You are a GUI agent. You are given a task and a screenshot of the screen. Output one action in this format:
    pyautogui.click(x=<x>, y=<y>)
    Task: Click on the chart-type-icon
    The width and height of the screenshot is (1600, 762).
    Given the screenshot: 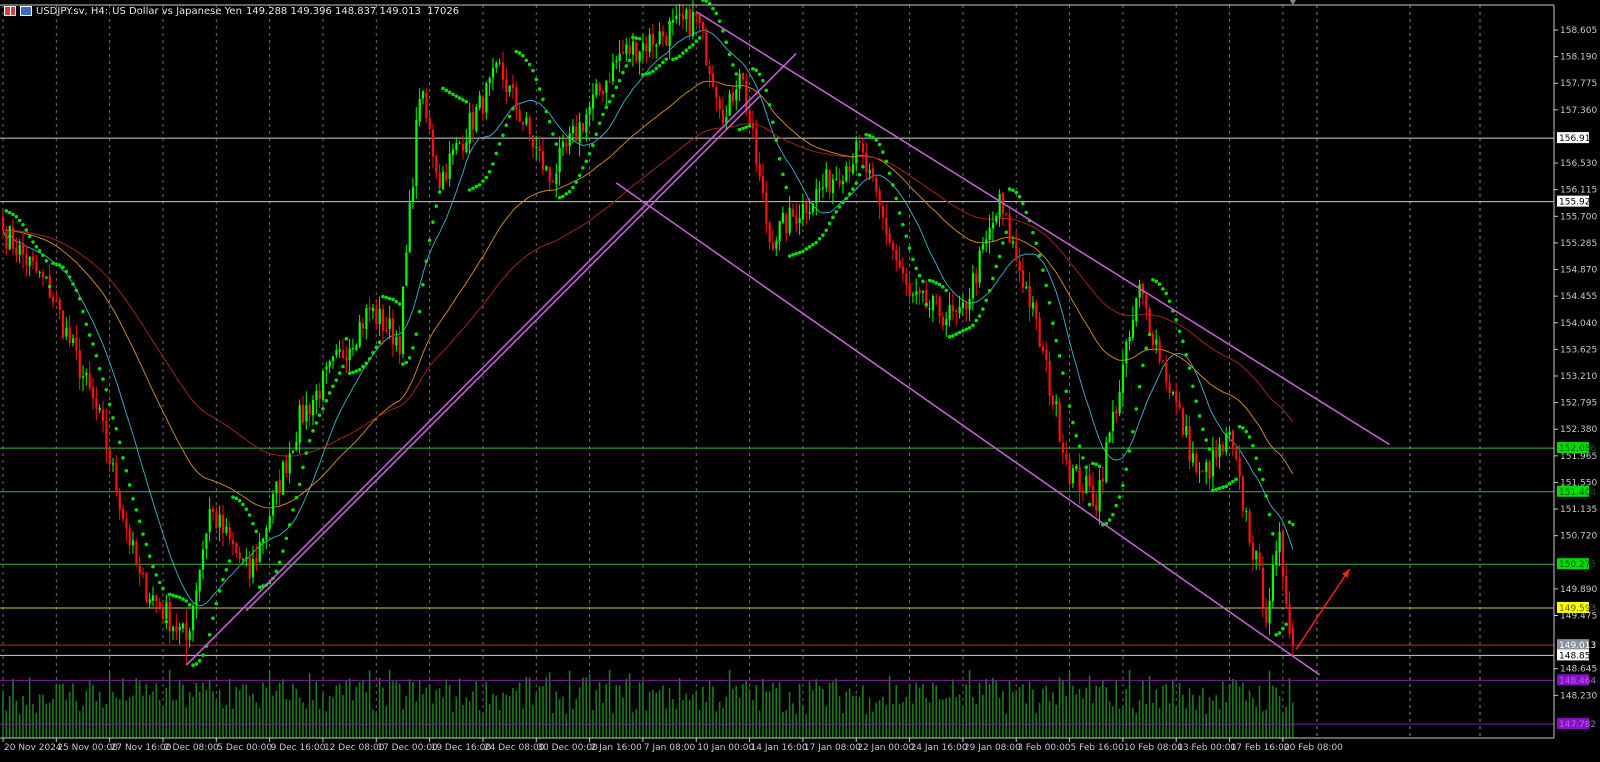 What is the action you would take?
    pyautogui.click(x=26, y=11)
    